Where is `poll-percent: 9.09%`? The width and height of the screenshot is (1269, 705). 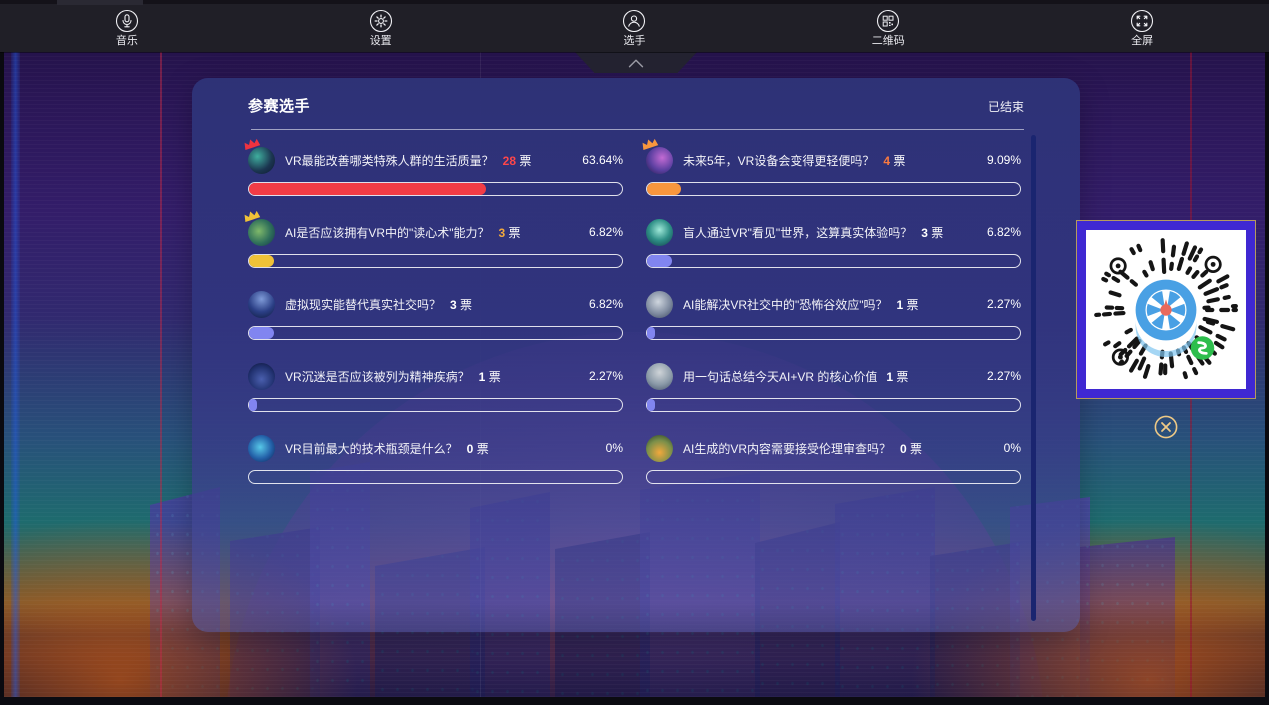 poll-percent: 9.09% is located at coordinates (1003, 160).